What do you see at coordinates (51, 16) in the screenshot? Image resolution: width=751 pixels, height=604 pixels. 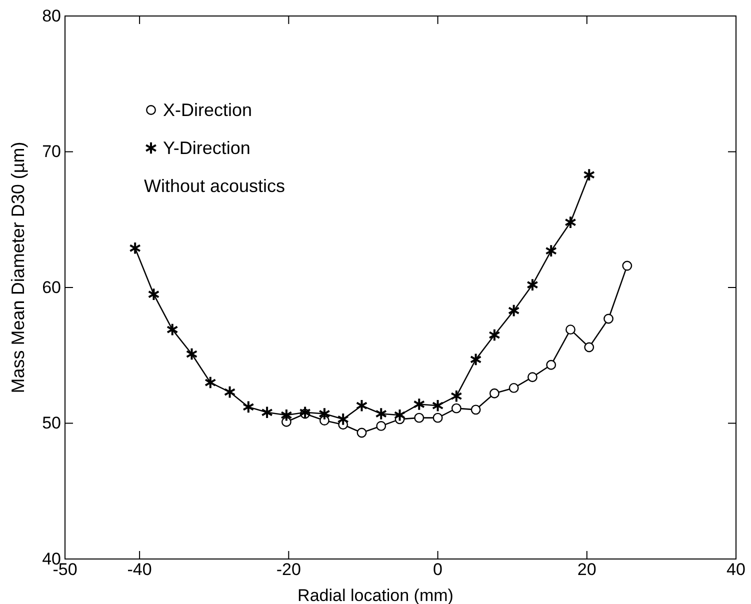 I see `y-tick-label: 80` at bounding box center [51, 16].